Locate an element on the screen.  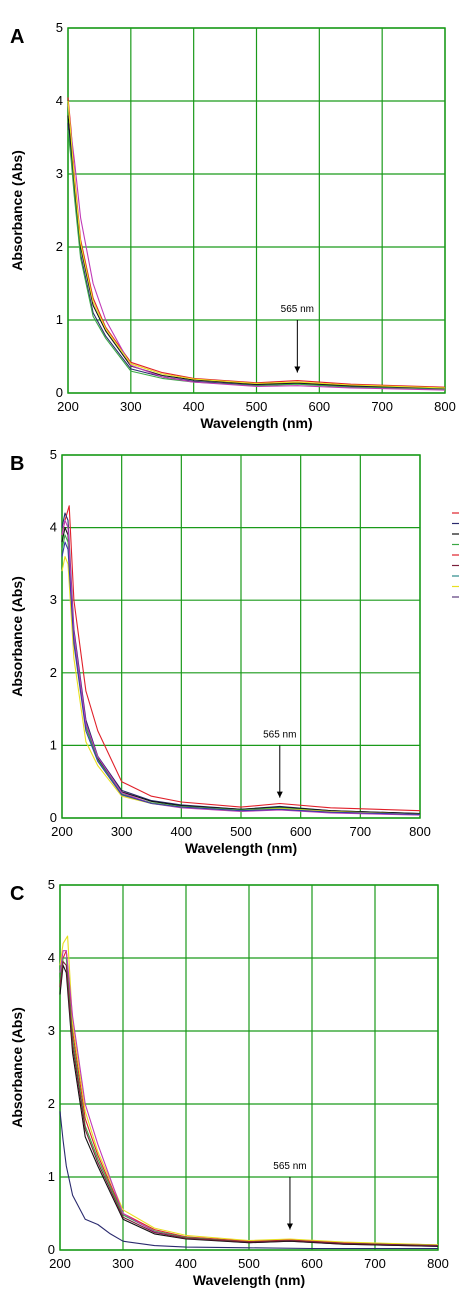
panel-letter: B is located at coordinates (17, 464).